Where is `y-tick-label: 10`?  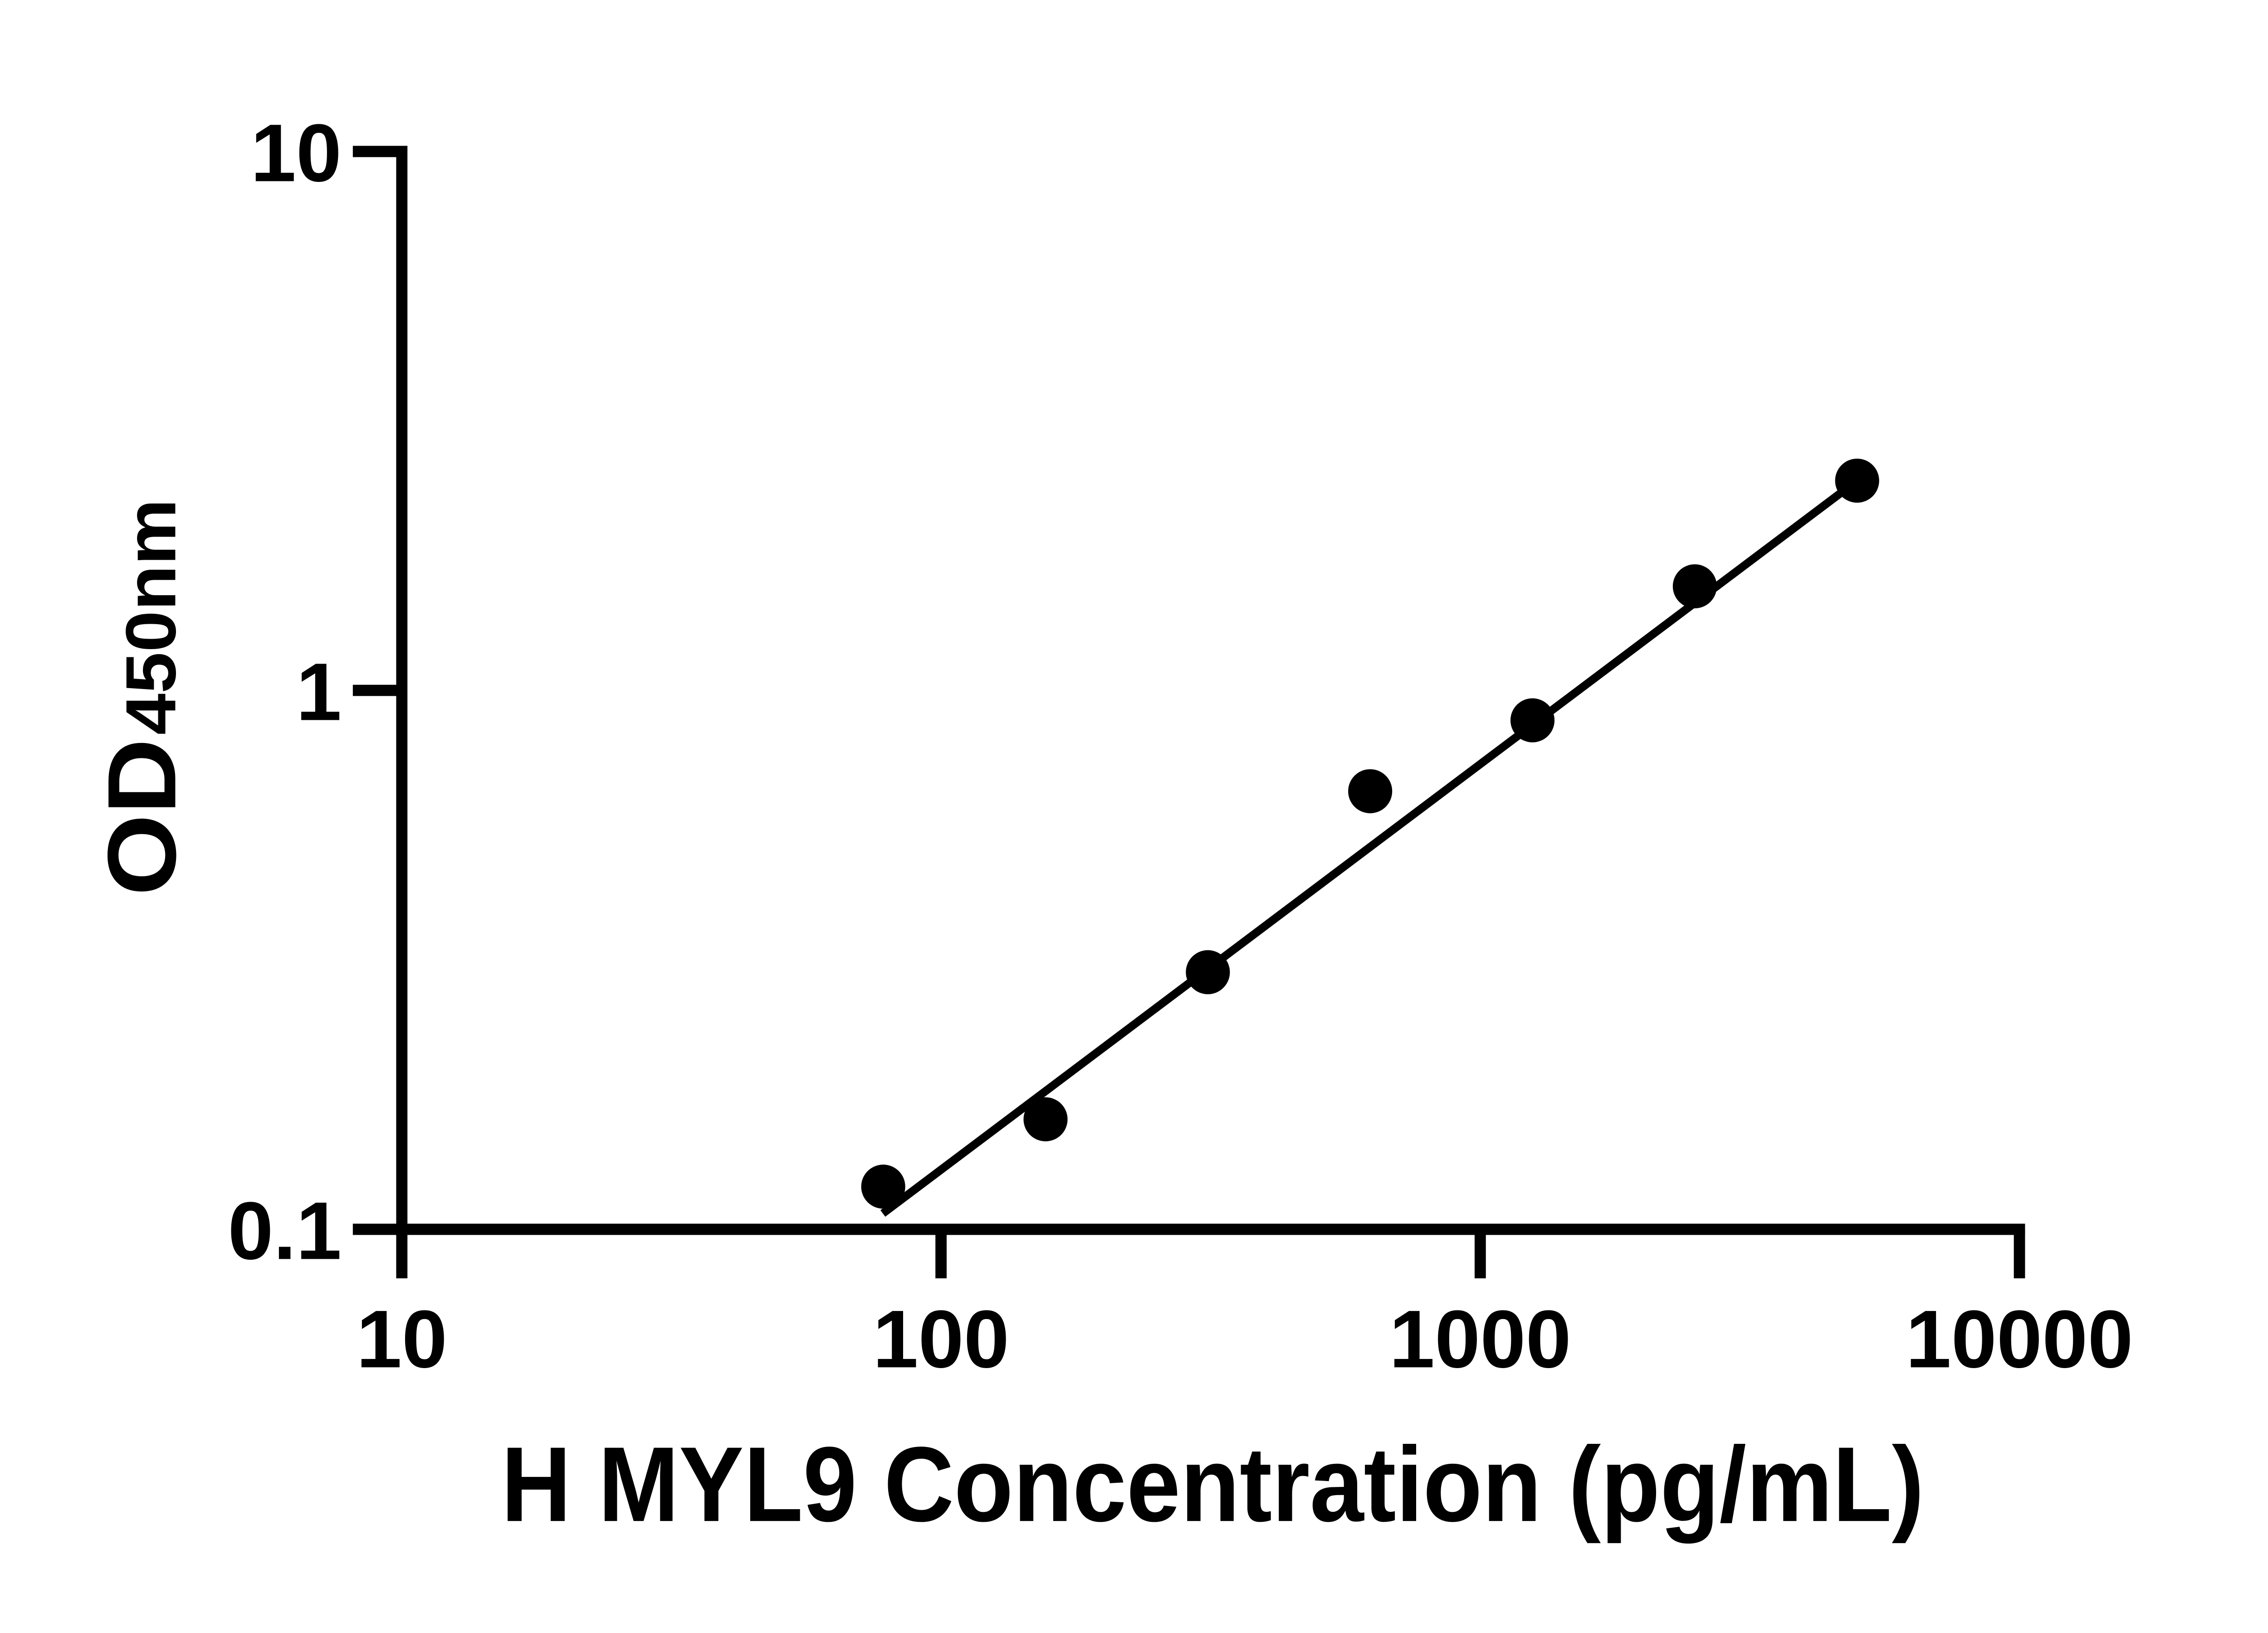 y-tick-label: 10 is located at coordinates (296, 153).